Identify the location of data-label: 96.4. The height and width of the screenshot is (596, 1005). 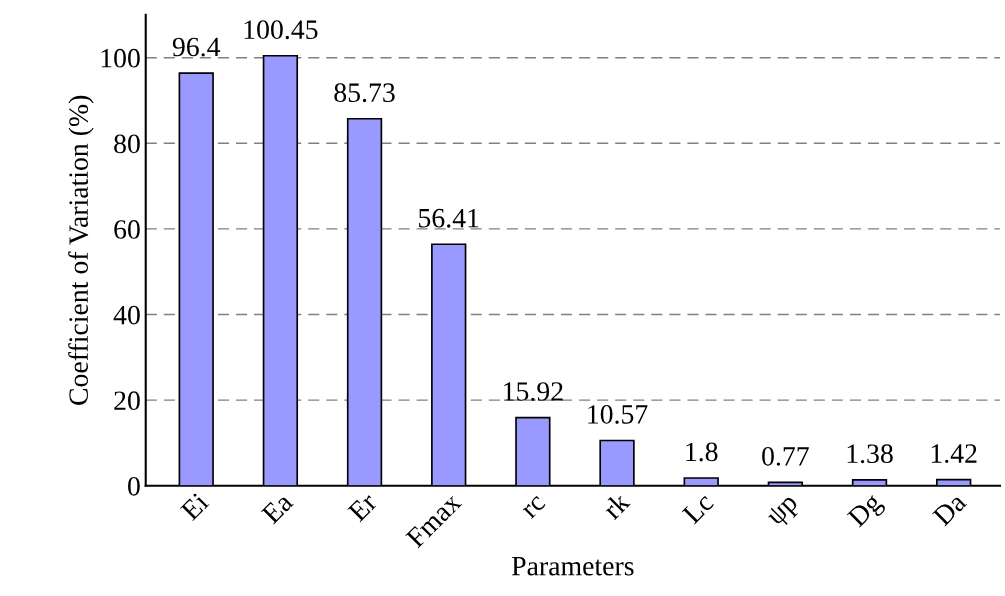
(196, 47).